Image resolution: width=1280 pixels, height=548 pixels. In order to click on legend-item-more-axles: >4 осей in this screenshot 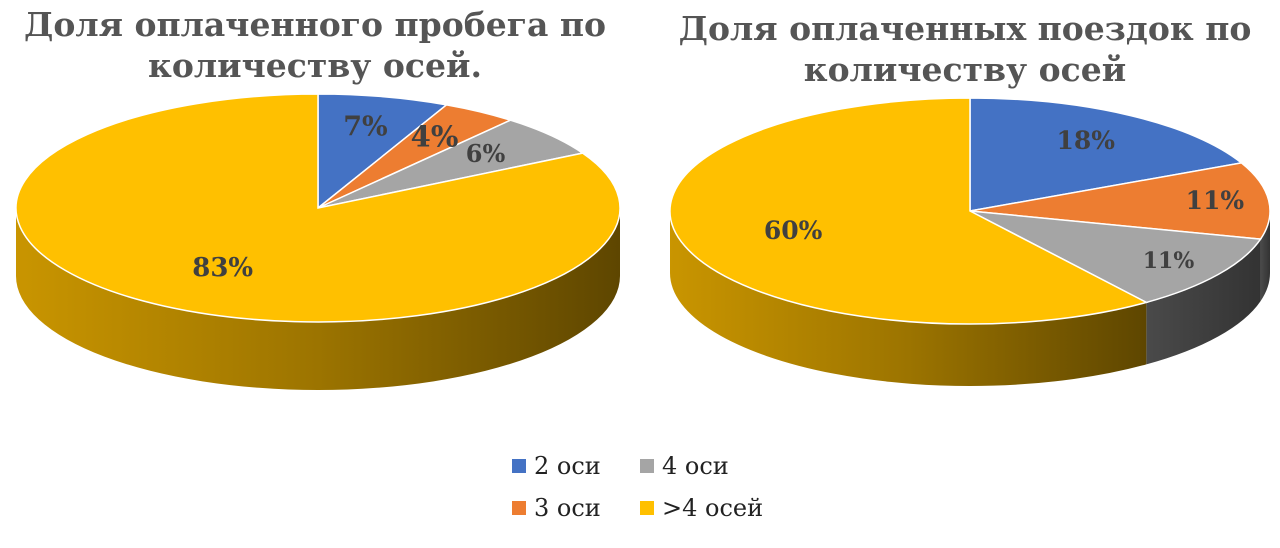, I will do `click(701, 508)`.